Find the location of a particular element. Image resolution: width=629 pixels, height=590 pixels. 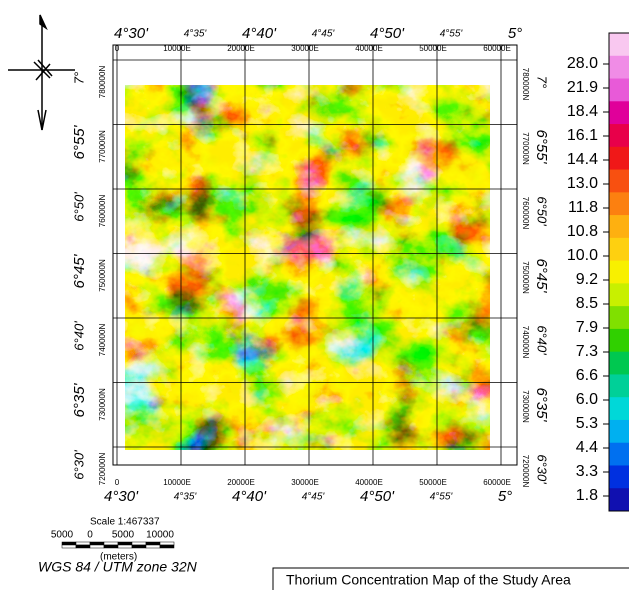

projection: WGS 84 / UTM zone 32N is located at coordinates (118, 567).